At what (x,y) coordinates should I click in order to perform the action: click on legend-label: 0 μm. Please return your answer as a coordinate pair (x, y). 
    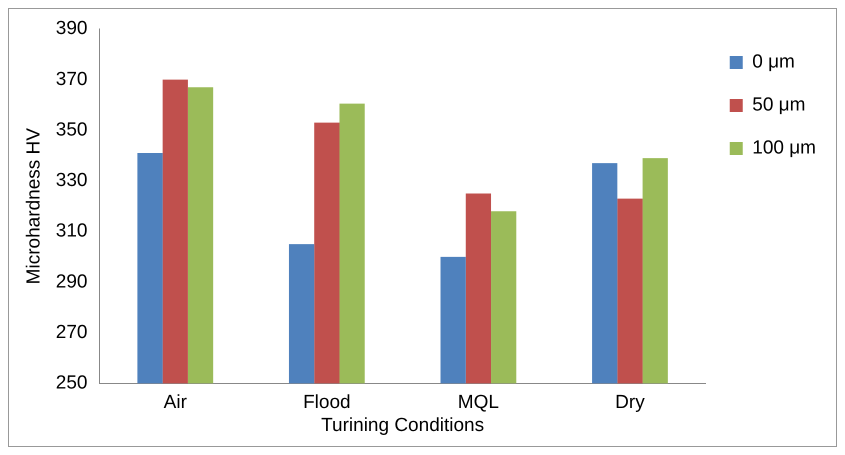
    Looking at the image, I should click on (773, 62).